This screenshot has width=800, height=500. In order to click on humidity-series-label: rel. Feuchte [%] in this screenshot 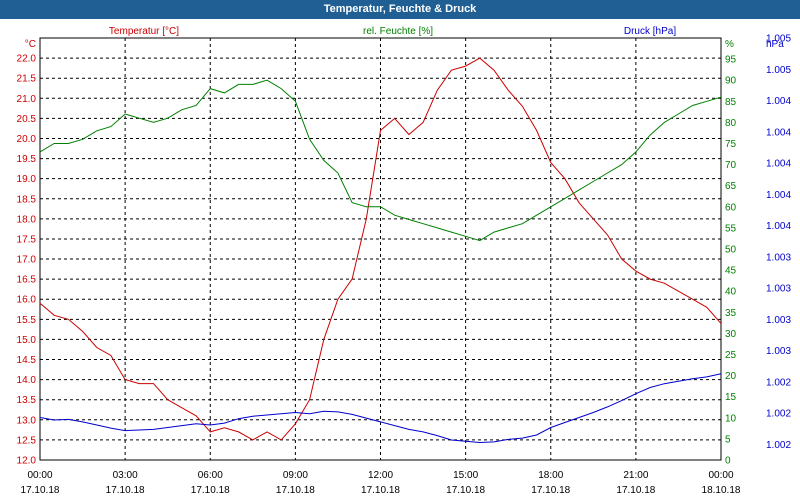, I will do `click(398, 31)`.